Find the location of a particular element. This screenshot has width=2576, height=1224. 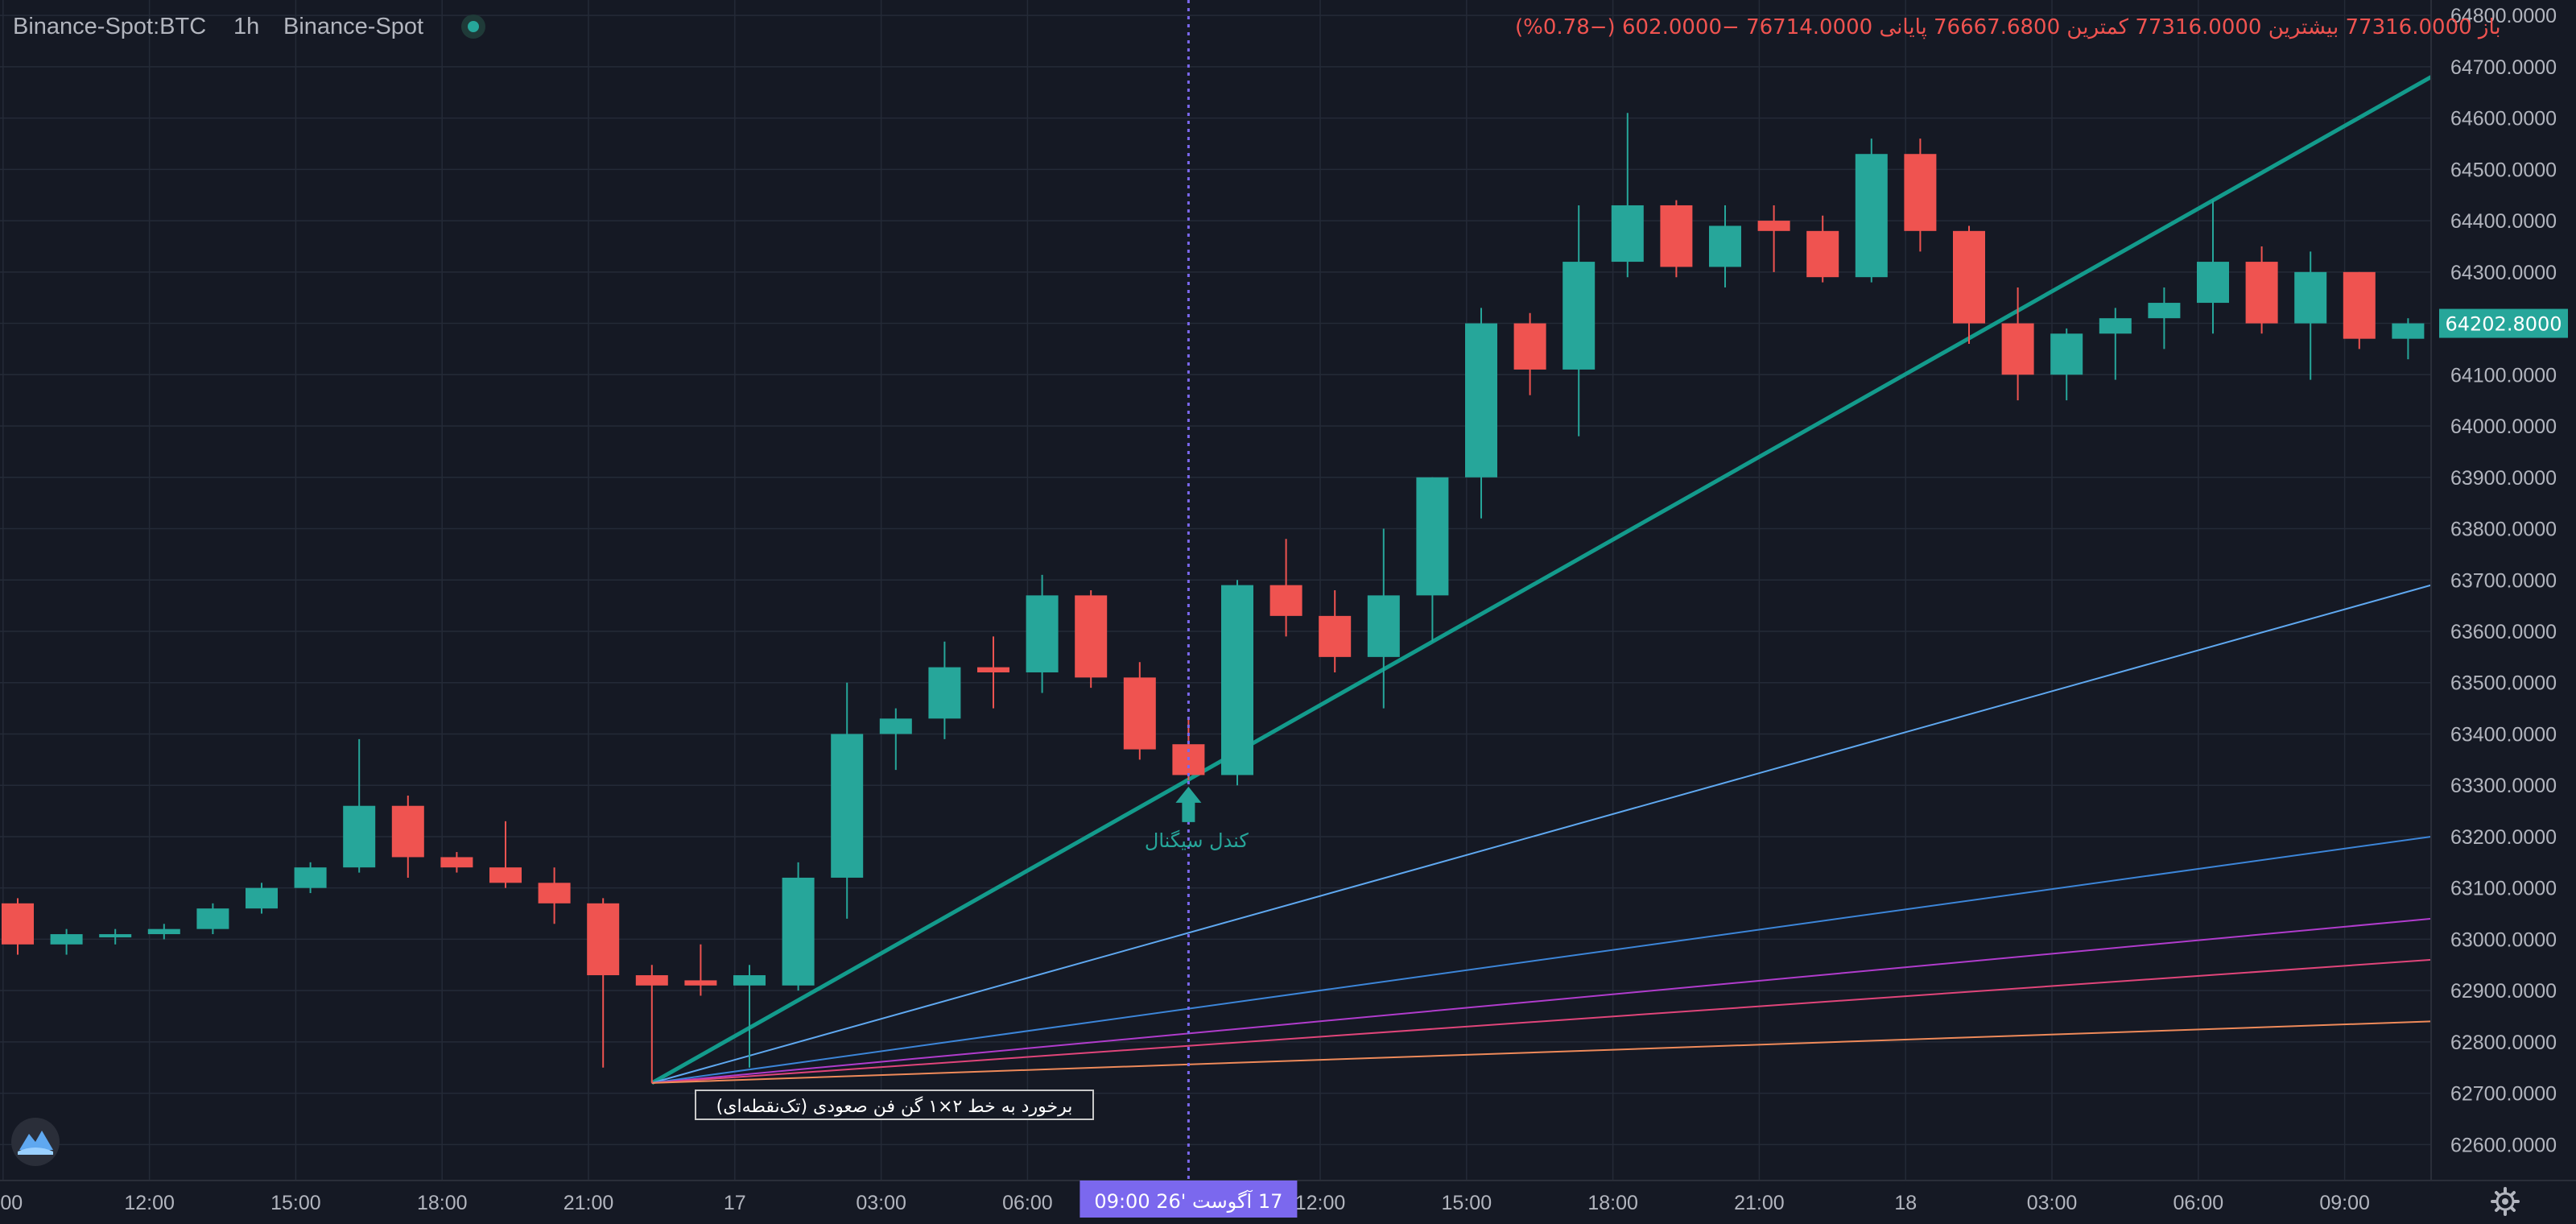

time-tick-label: 09:00 is located at coordinates (2344, 1203).